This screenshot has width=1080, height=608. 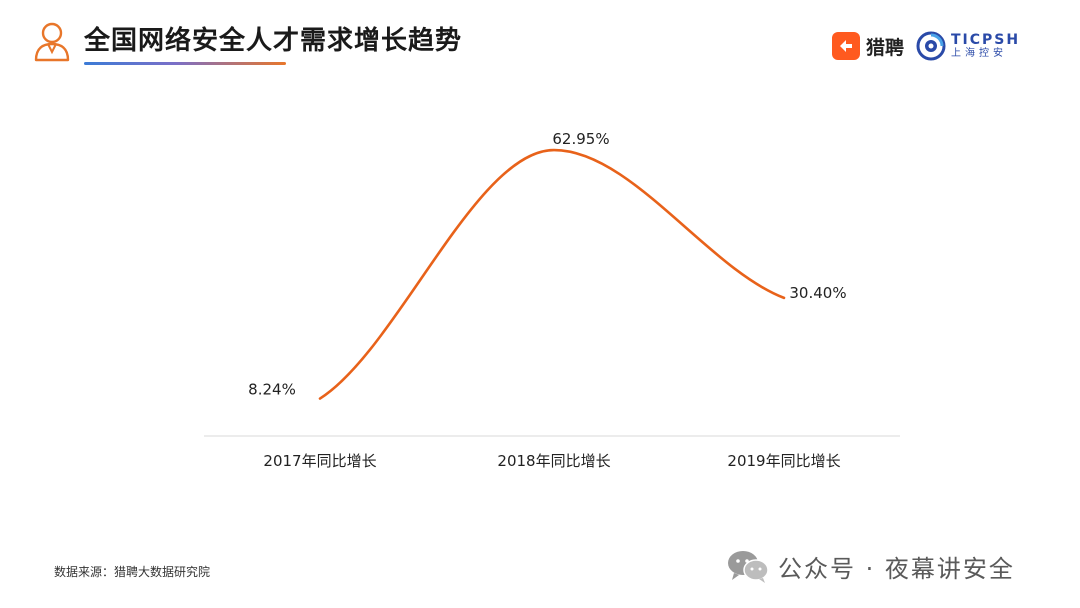 I want to click on ticpsh-name-cn: 上海控安, so click(x=979, y=53).